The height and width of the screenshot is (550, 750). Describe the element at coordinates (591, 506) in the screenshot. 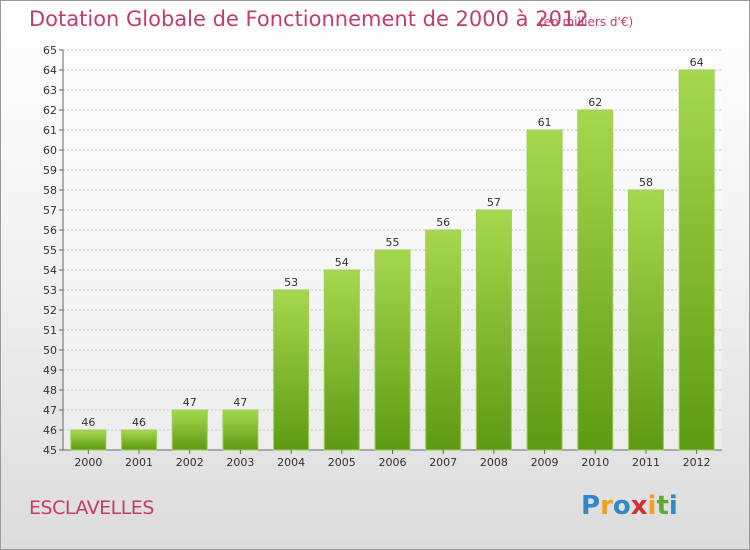

I see `logo-letter: P` at that location.